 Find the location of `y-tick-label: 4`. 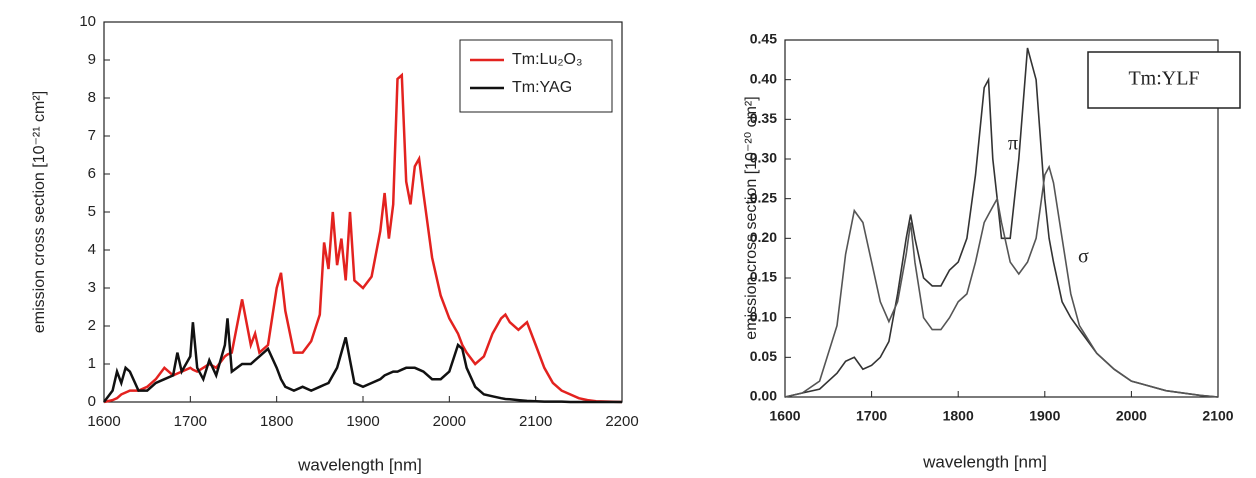

y-tick-label: 4 is located at coordinates (92, 249).